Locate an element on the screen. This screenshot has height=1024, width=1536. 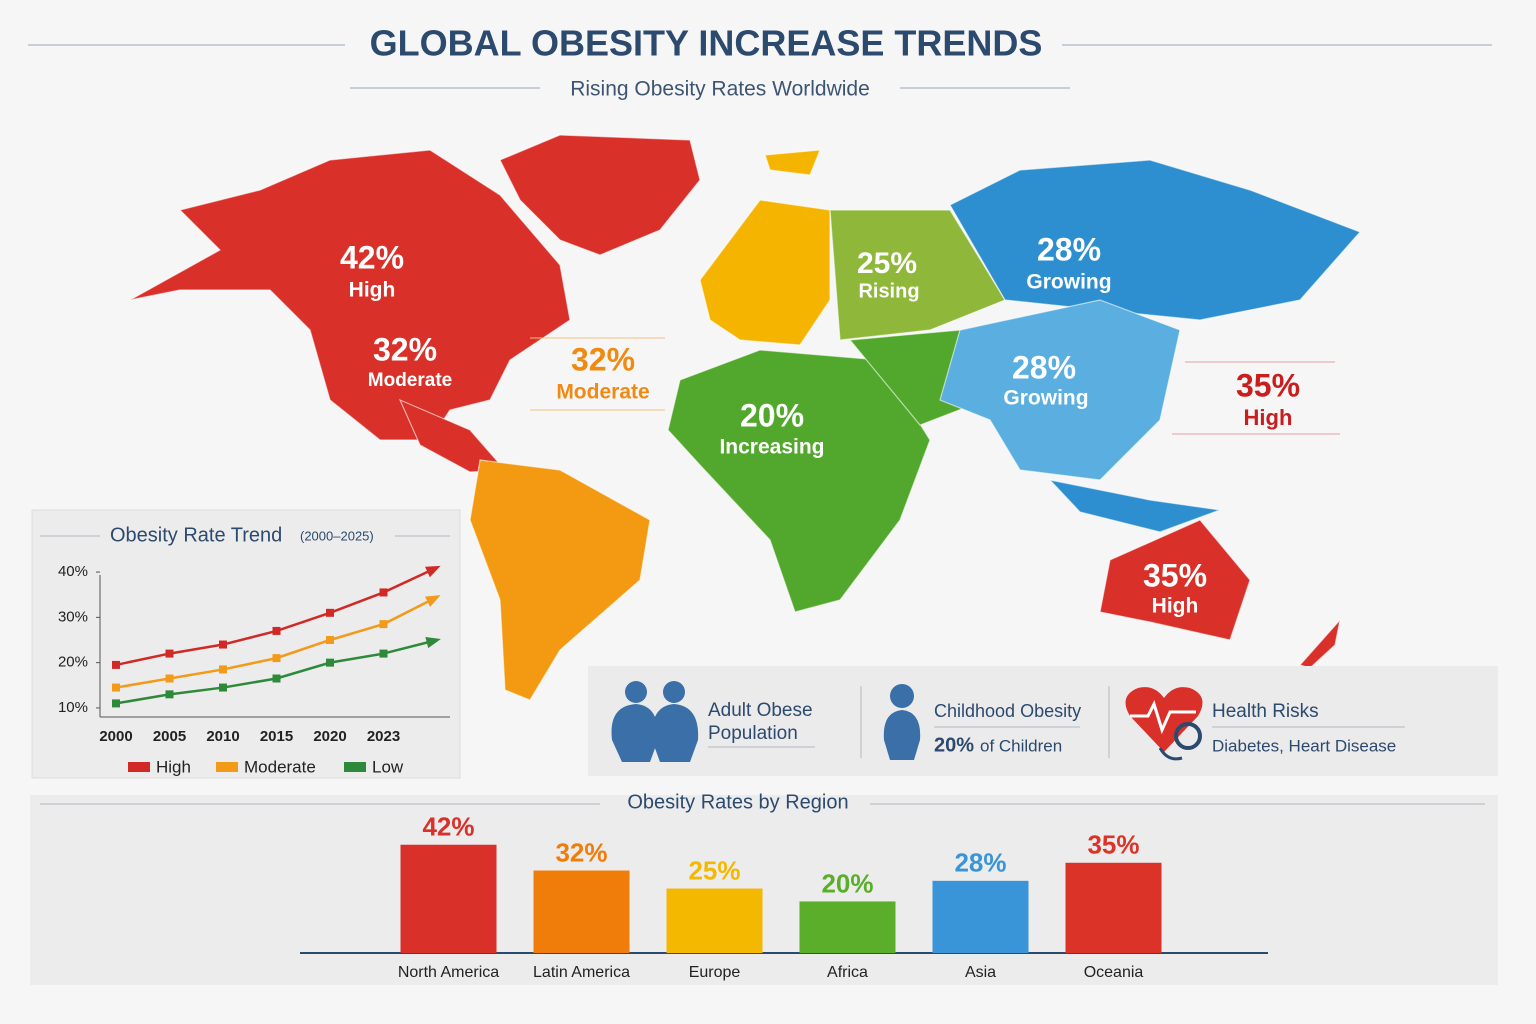
value-label: 28% is located at coordinates (980, 863).